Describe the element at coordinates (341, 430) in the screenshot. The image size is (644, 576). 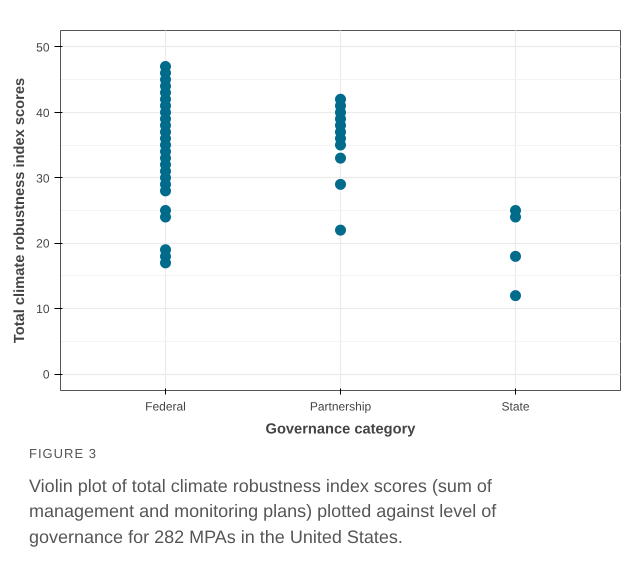
I see `x-axis-title: Governance category` at that location.